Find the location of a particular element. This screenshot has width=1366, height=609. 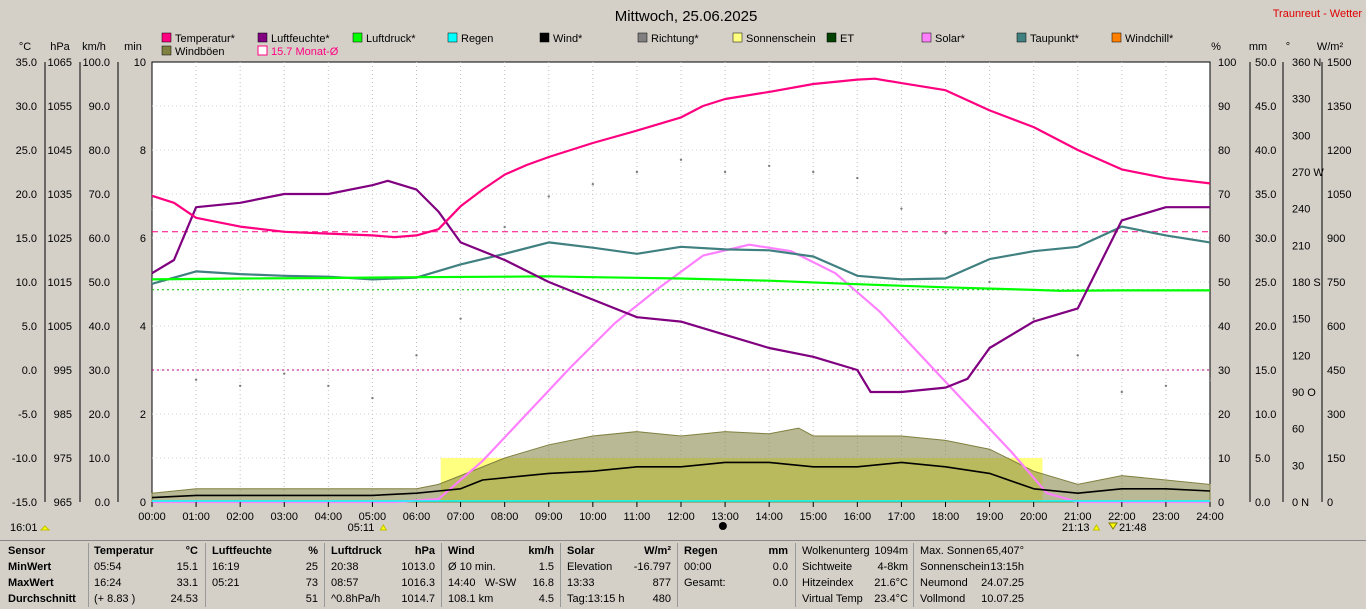

axis-tick-label: 20 is located at coordinates (1224, 415).